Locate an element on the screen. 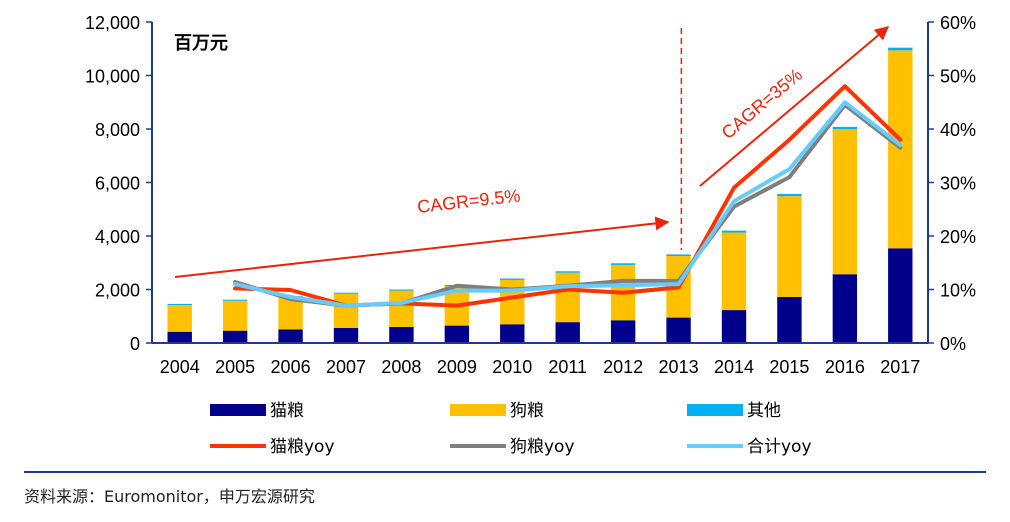 This screenshot has width=1010, height=522. bar-cat-2014 is located at coordinates (734, 326).